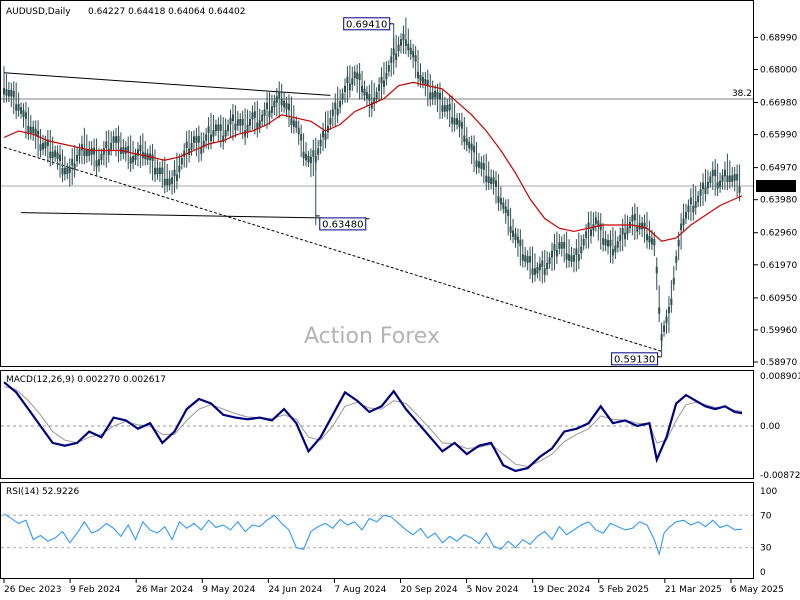 Image resolution: width=800 pixels, height=600 pixels. Describe the element at coordinates (780, 377) in the screenshot. I see `macd-tick-label: 0.008901` at that location.